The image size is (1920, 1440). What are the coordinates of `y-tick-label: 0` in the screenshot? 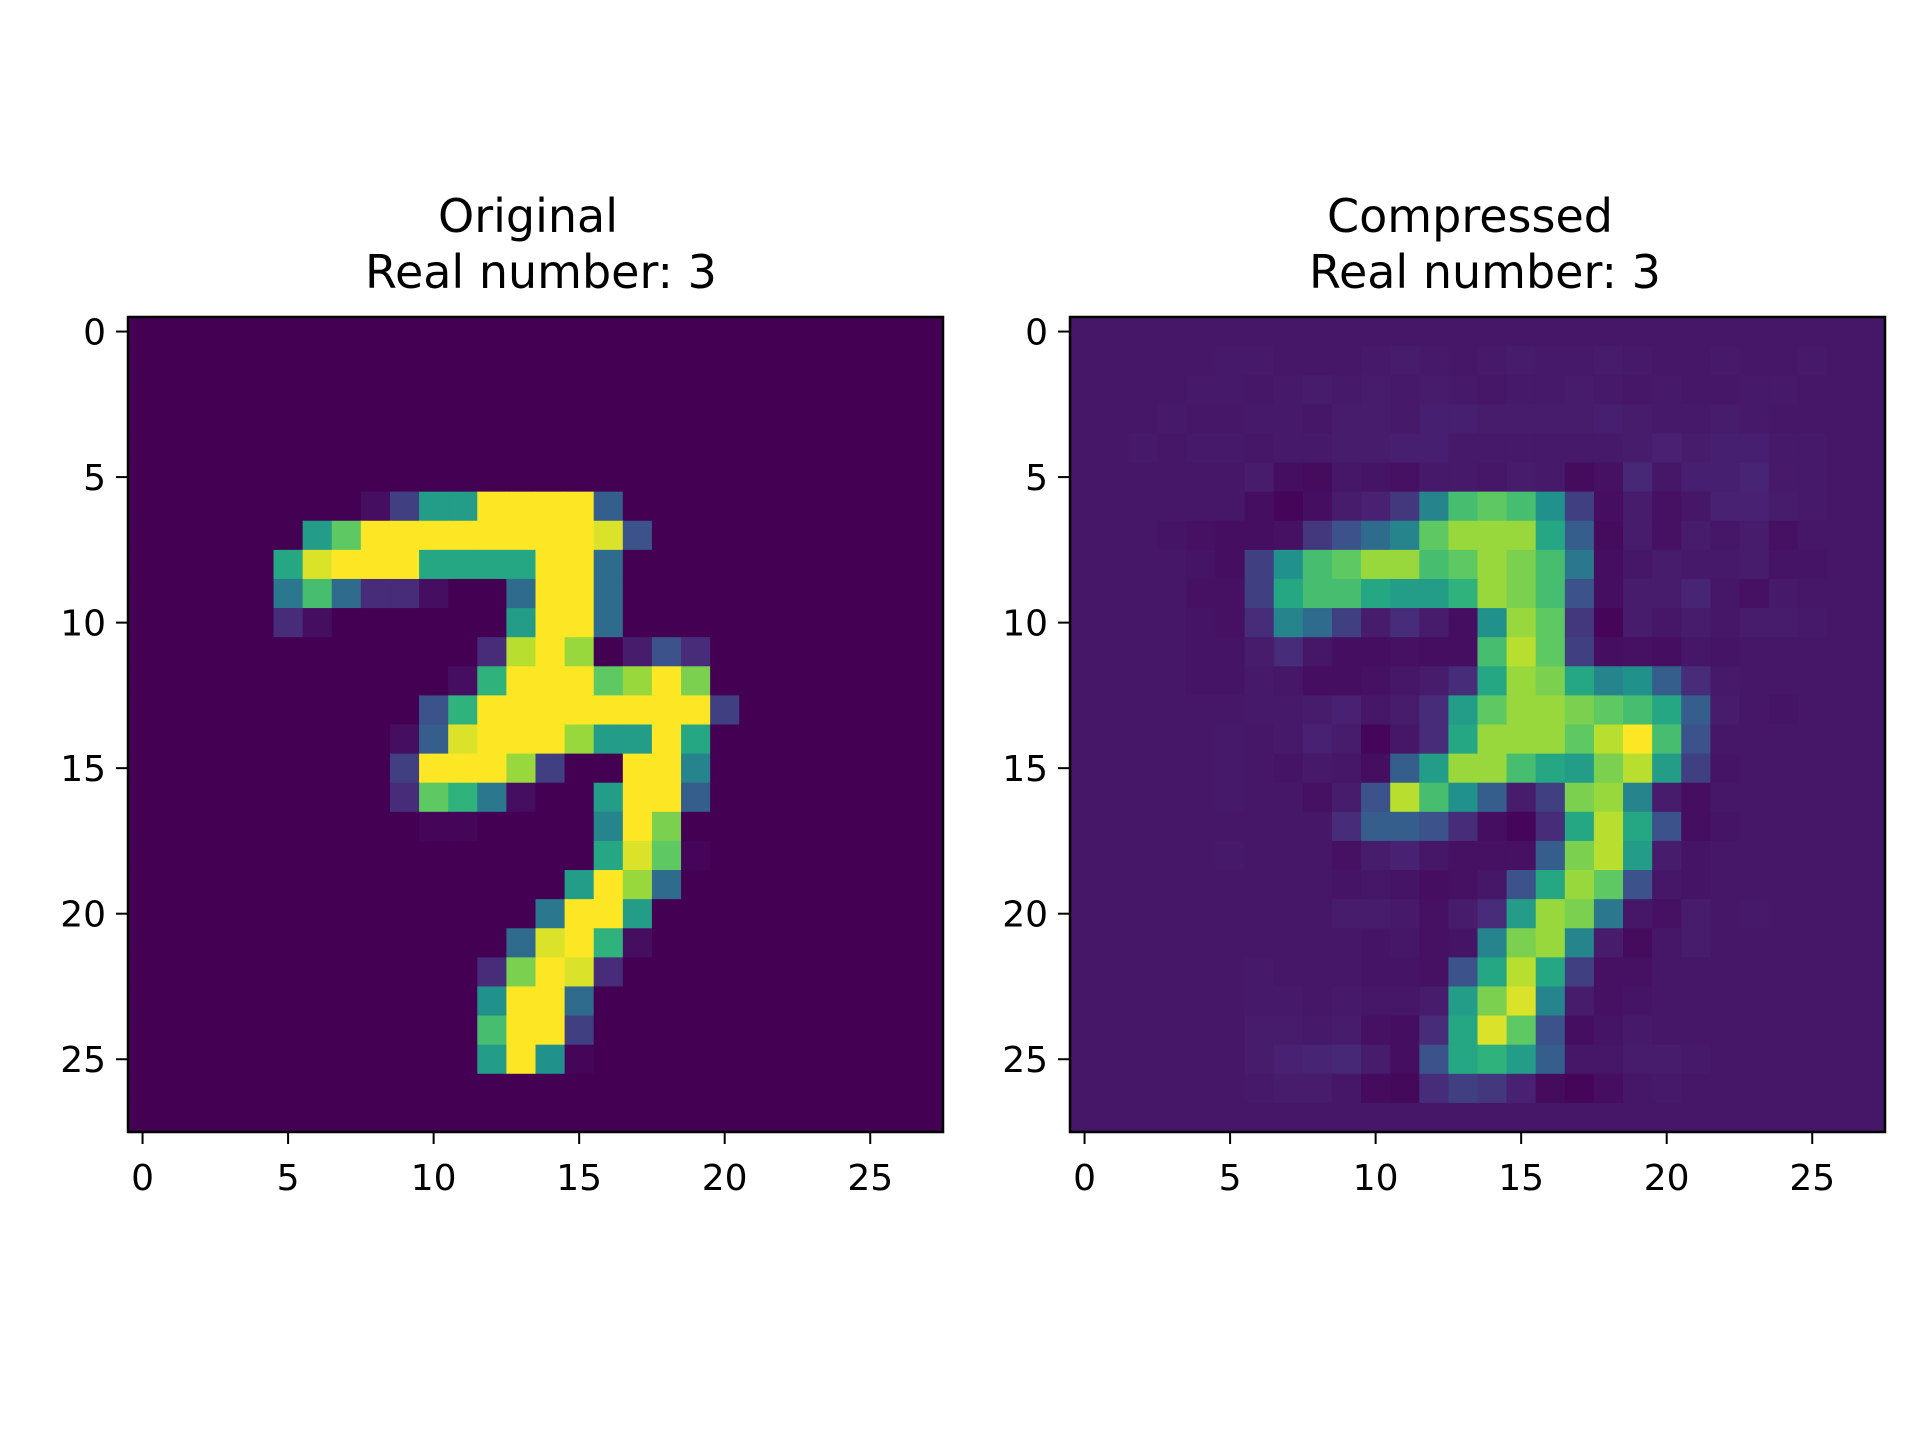 It's located at (1036, 333).